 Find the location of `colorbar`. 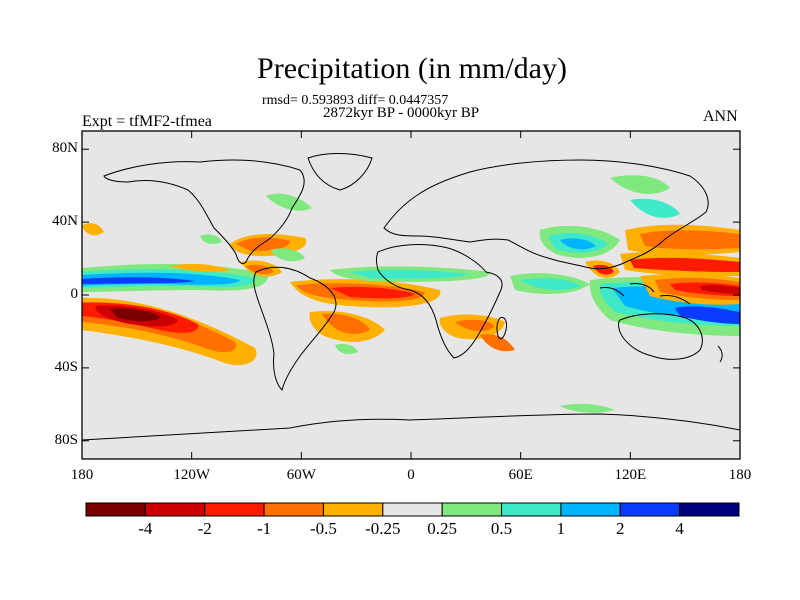

colorbar is located at coordinates (412, 509).